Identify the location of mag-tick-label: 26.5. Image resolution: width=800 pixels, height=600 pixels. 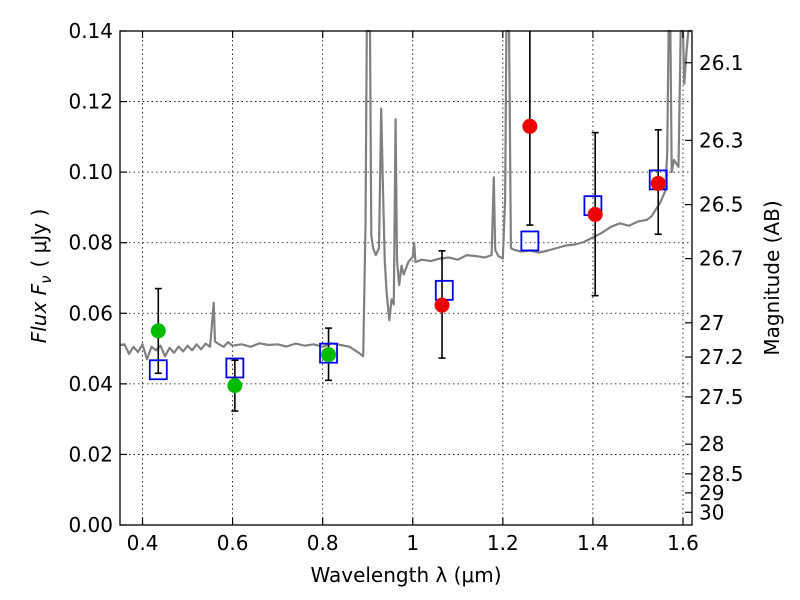
(721, 205).